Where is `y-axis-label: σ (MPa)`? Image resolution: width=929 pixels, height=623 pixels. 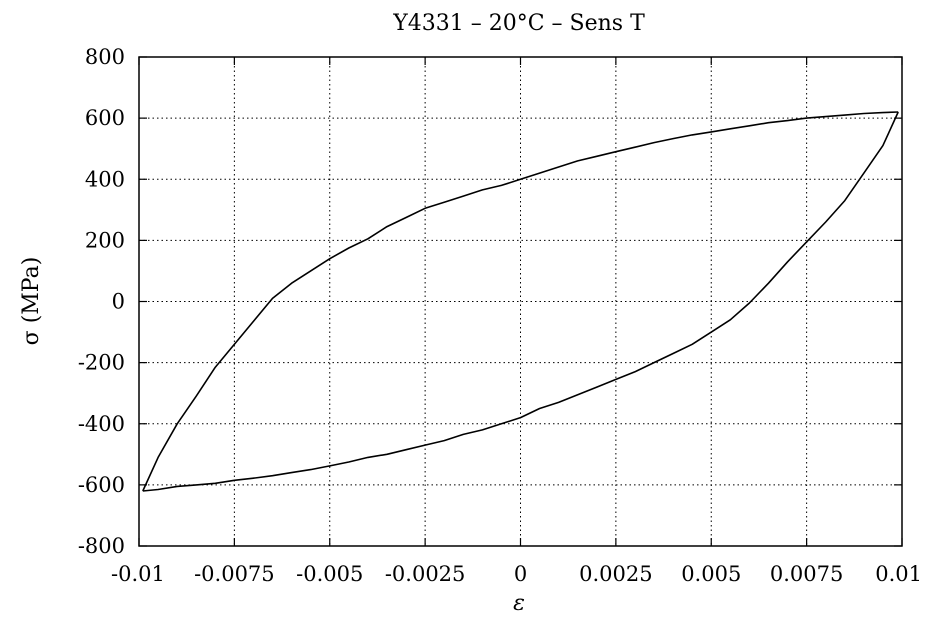 y-axis-label: σ (MPa) is located at coordinates (31, 301).